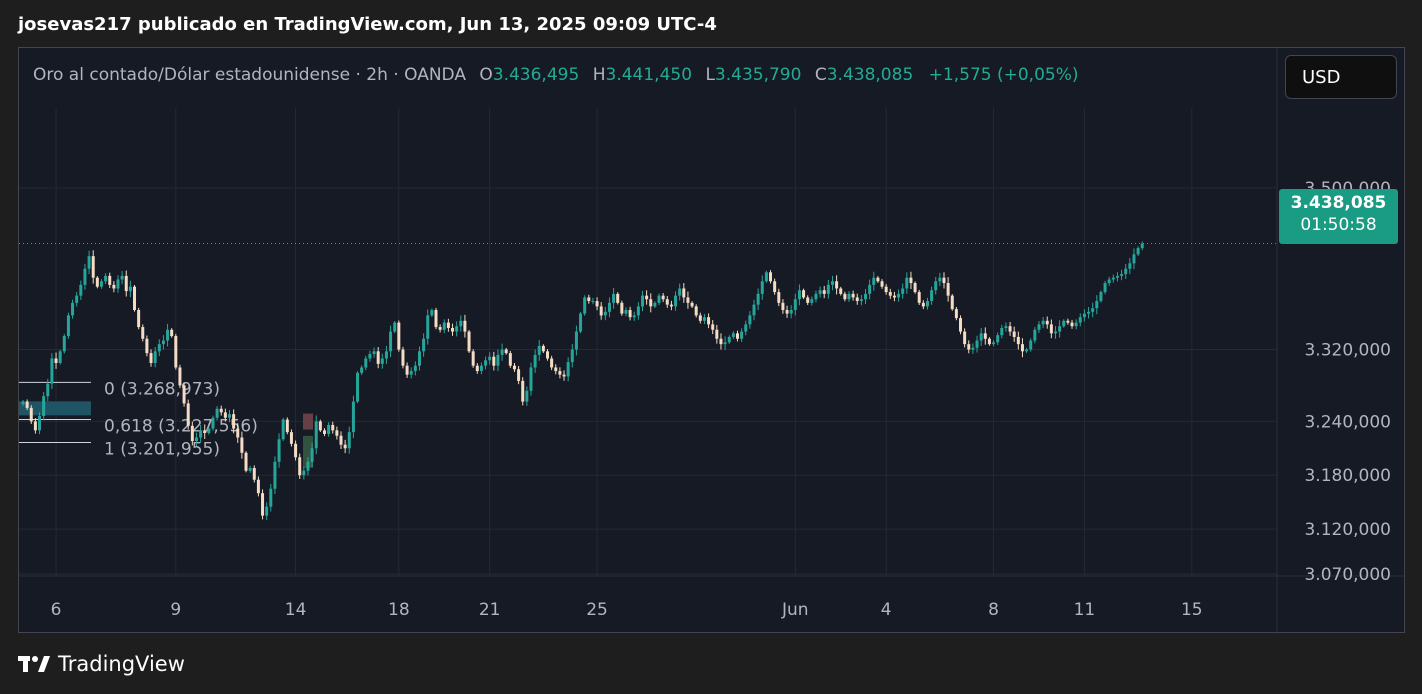 This screenshot has height=694, width=1422. I want to click on bar-countdown: 01:50:58, so click(1338, 225).